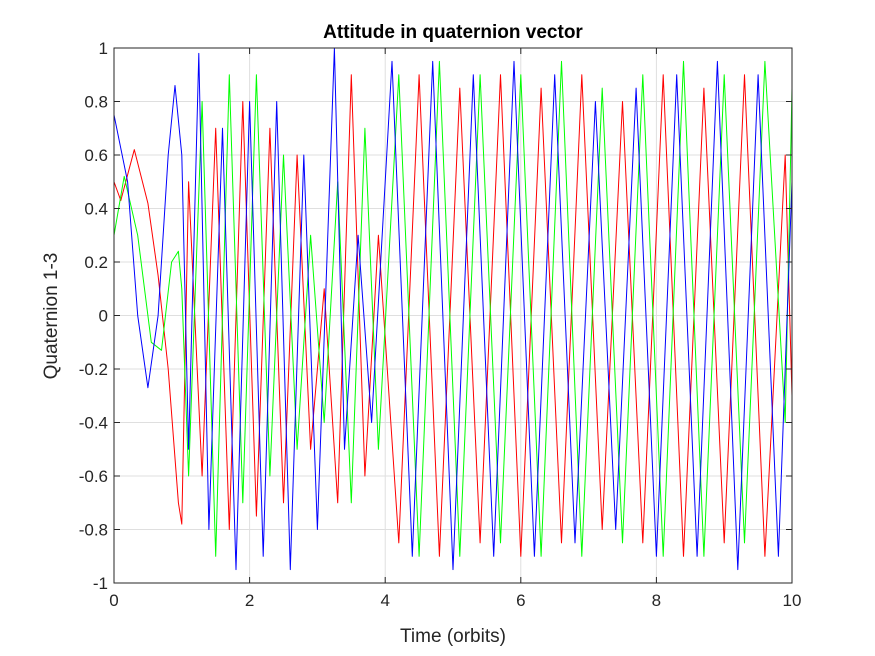 The width and height of the screenshot is (875, 656). Describe the element at coordinates (93, 530) in the screenshot. I see `y-tick-label: -0.8` at that location.